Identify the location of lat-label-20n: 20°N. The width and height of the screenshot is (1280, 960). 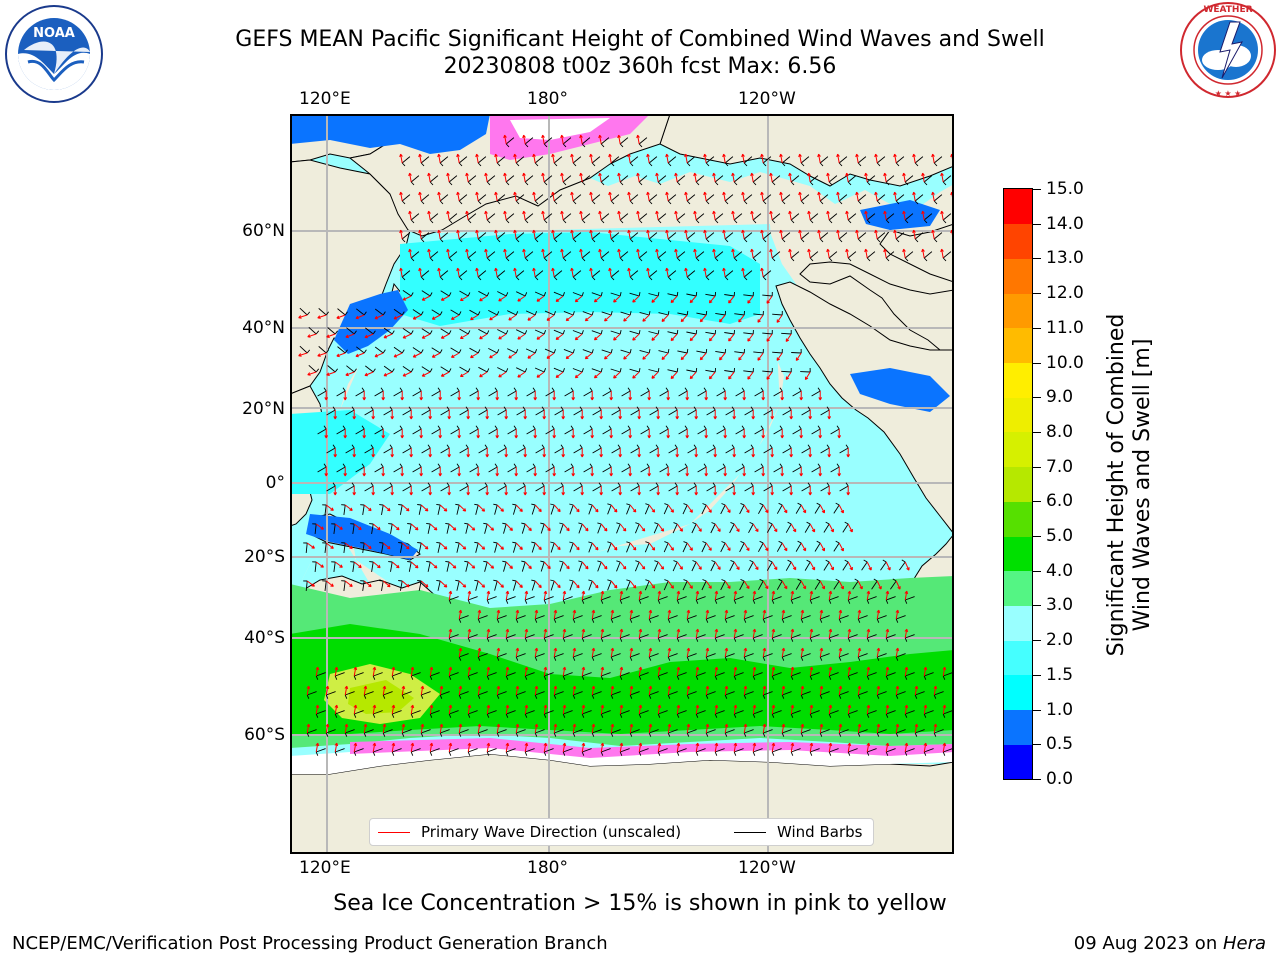
(263, 409).